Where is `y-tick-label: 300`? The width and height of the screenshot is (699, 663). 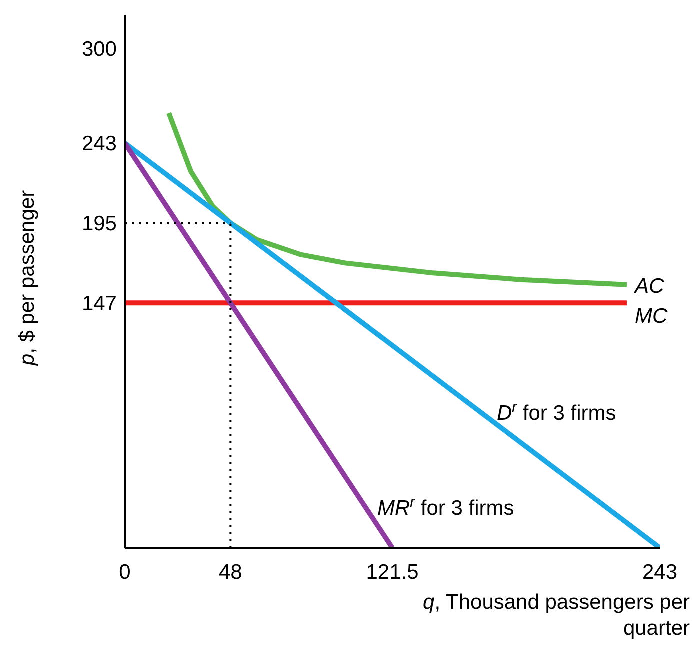 y-tick-label: 300 is located at coordinates (99, 49).